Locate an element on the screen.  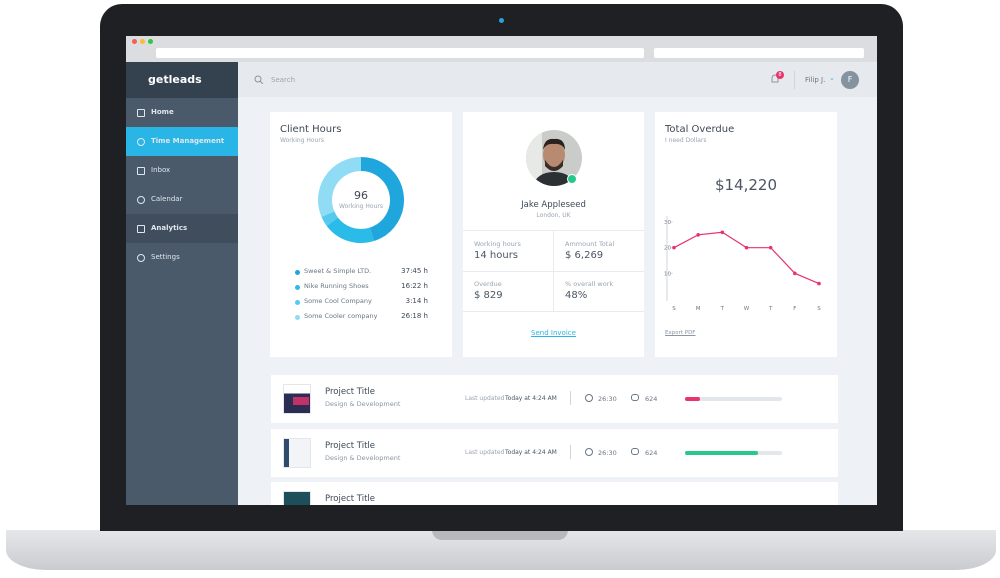
window-close is located at coordinates (134, 41).